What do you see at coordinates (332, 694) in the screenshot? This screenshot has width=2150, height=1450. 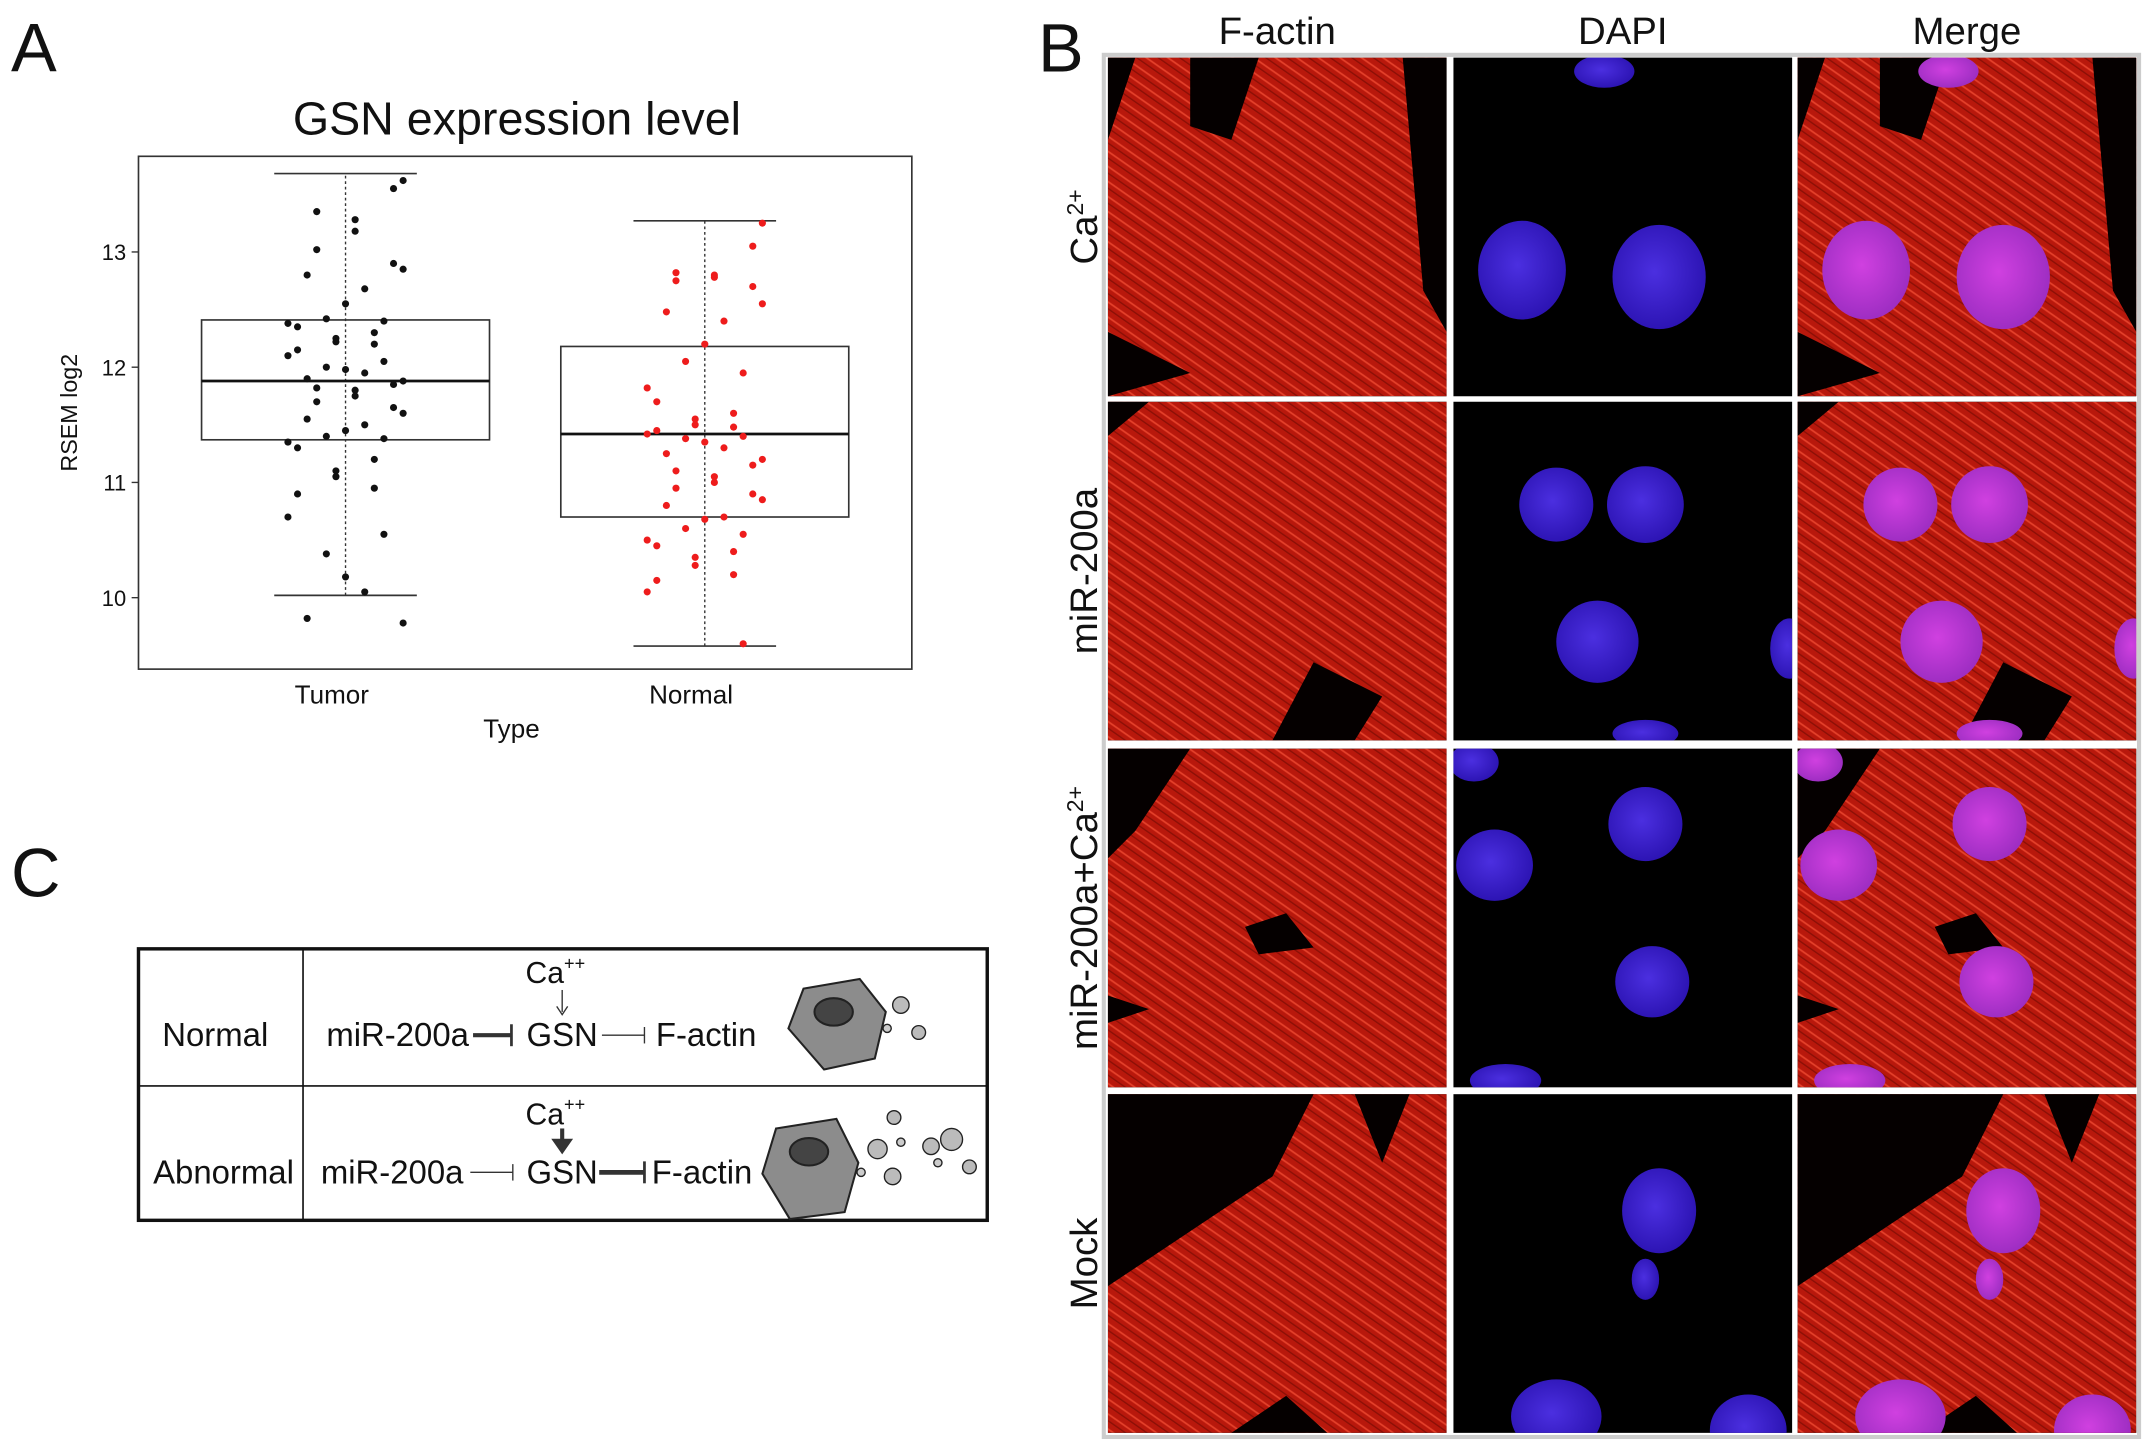 I see `x-tick-label: Tumor` at bounding box center [332, 694].